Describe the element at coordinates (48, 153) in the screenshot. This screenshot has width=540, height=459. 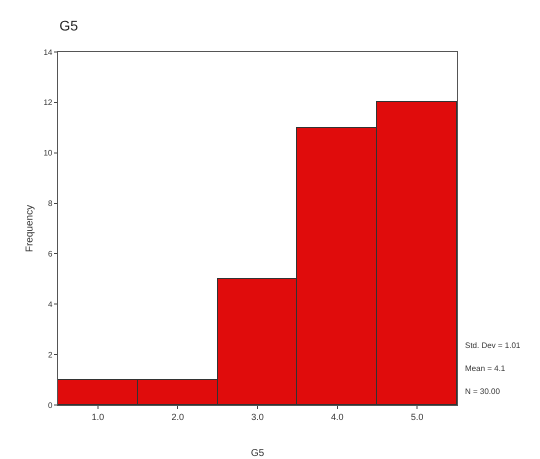
I see `y-tick-label: 10` at that location.